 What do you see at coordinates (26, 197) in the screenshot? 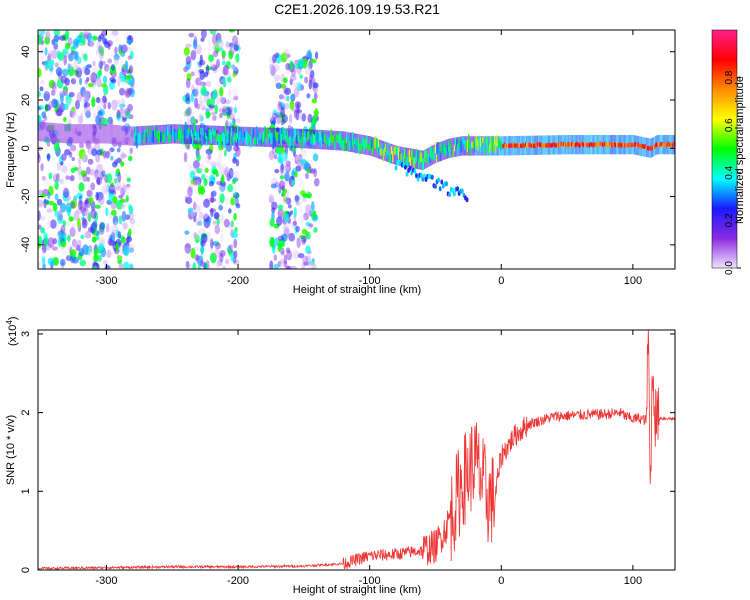
I see `y-tick-label: -20` at bounding box center [26, 197].